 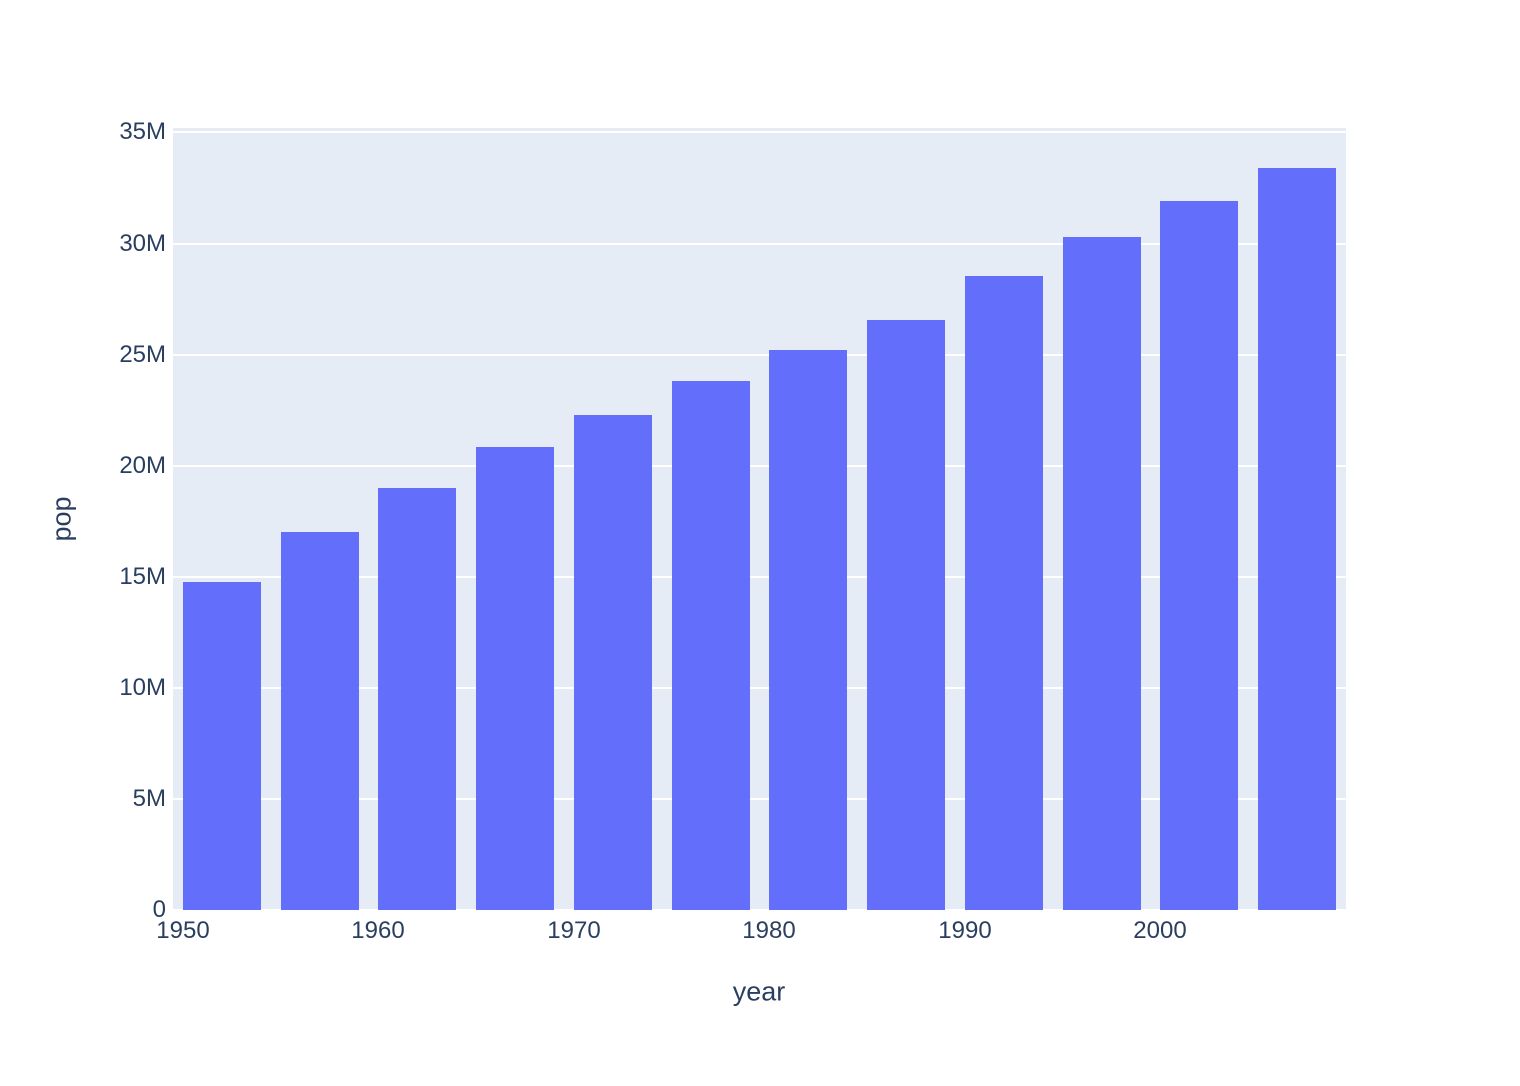 What do you see at coordinates (61, 519) in the screenshot?
I see `y-axis-title: pop` at bounding box center [61, 519].